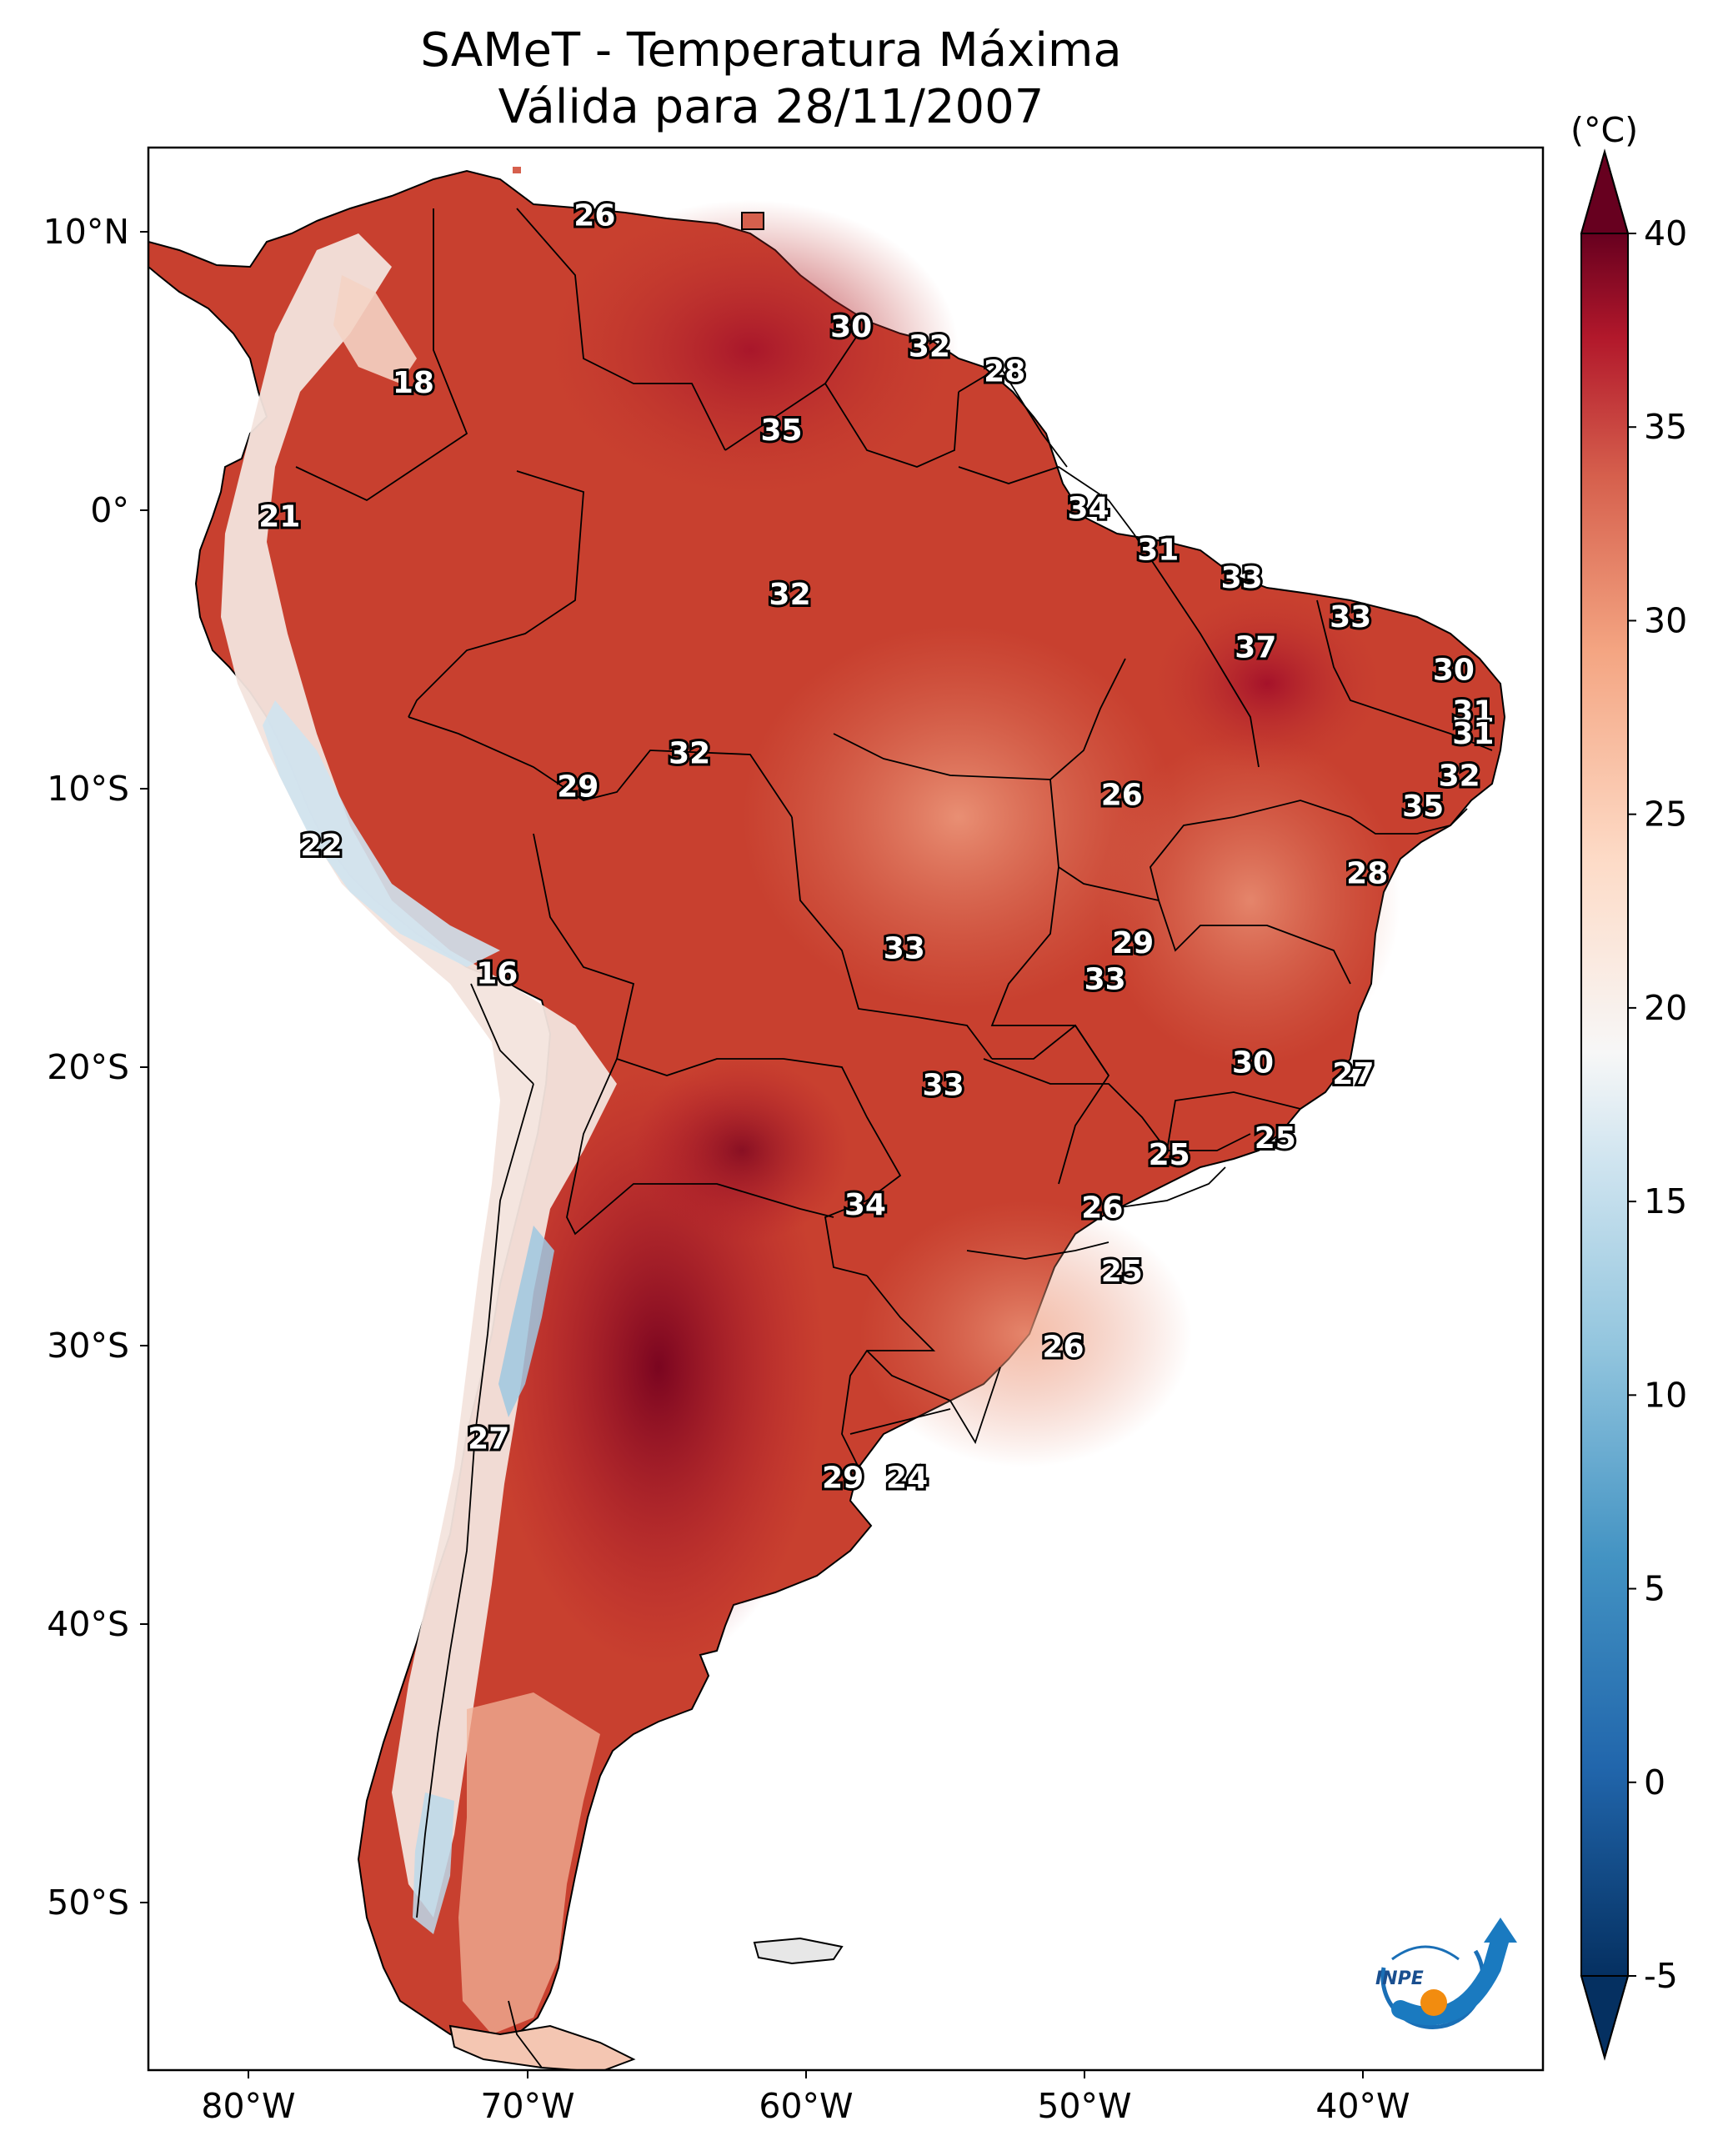  I want to click on trinidad, so click(752, 221).